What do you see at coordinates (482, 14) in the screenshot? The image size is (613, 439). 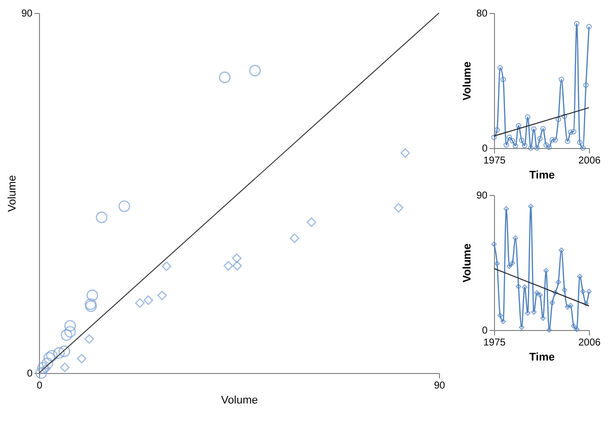 I see `y-tick-label: 80` at bounding box center [482, 14].